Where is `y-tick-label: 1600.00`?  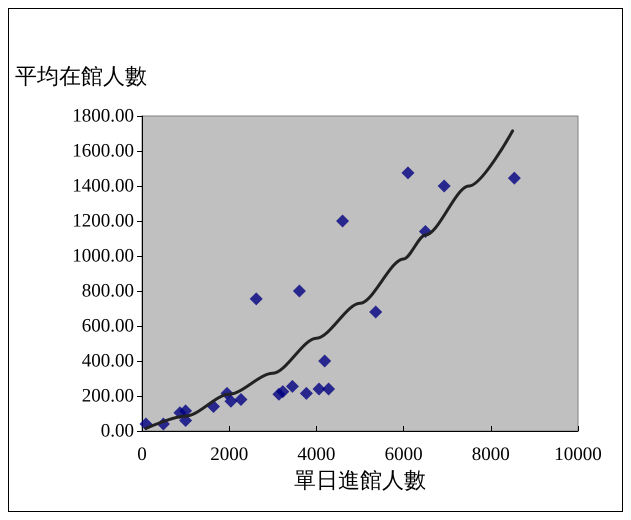 y-tick-label: 1600.00 is located at coordinates (103, 151).